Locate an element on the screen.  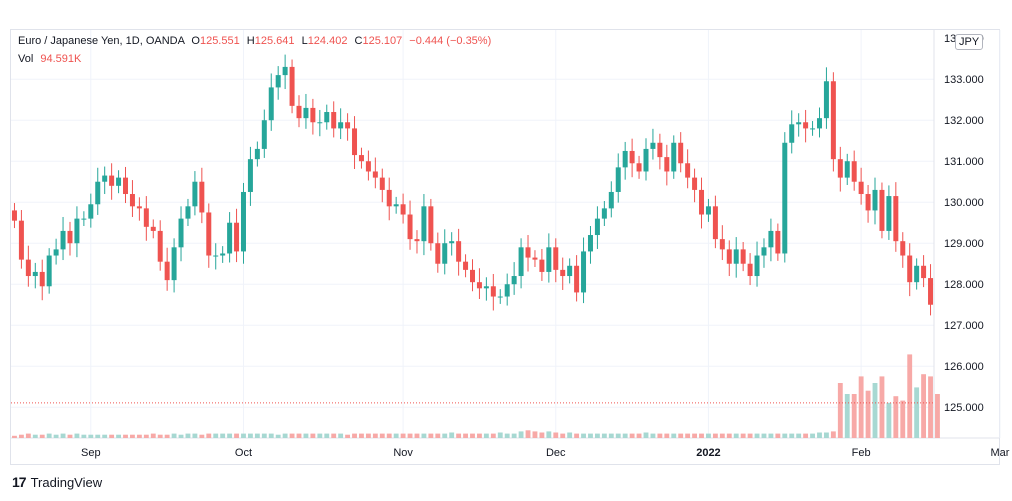
tradingview-logo: 17 TradingView is located at coordinates (57, 482).